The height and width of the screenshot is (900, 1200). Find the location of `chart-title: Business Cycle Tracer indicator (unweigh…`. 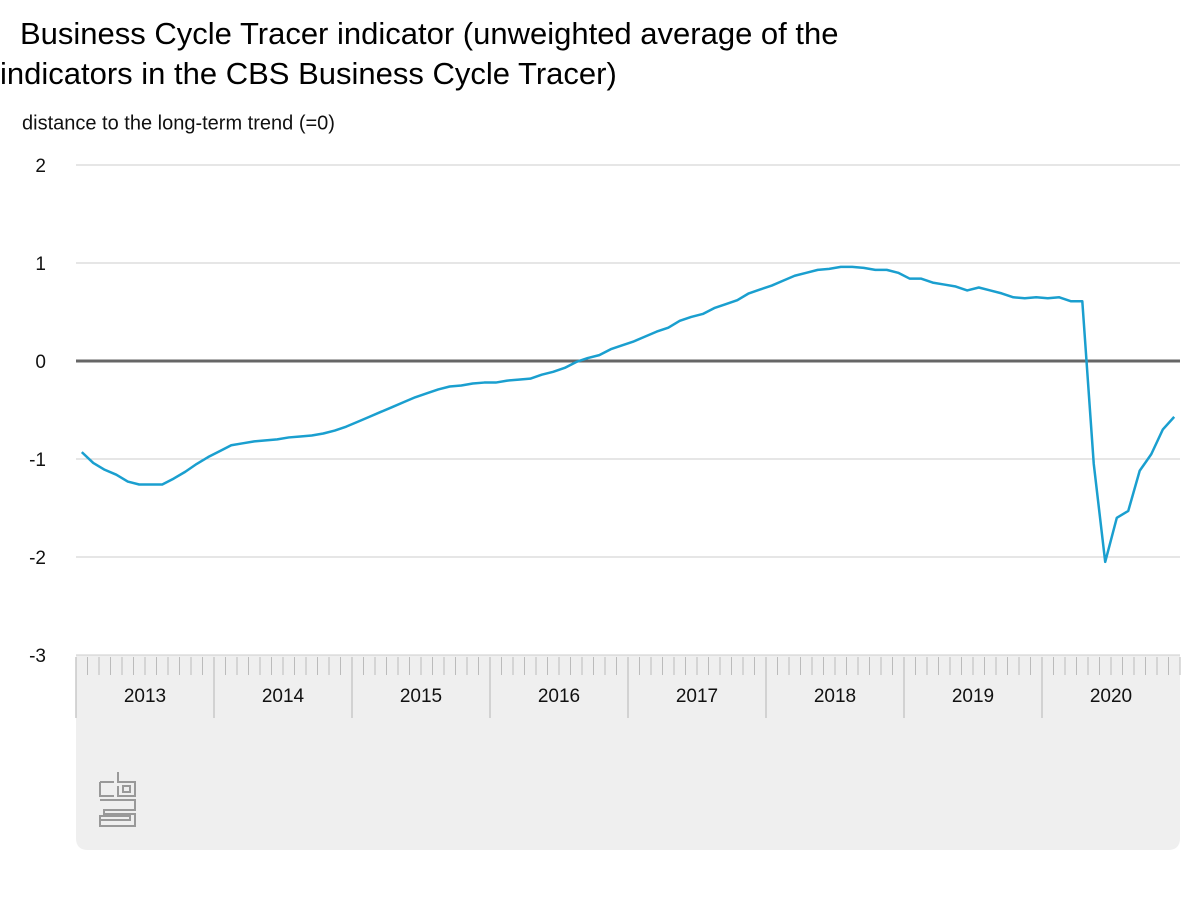

chart-title: Business Cycle Tracer indicator (unweigh… is located at coordinates (419, 53).